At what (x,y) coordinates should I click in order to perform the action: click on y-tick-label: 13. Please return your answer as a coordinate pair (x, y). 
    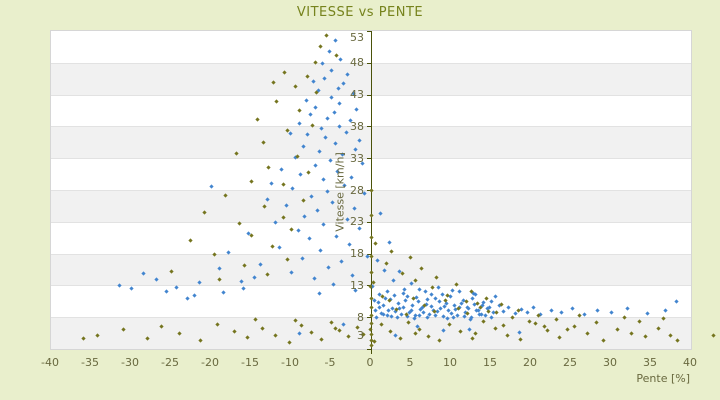
    Looking at the image, I should click on (357, 285).